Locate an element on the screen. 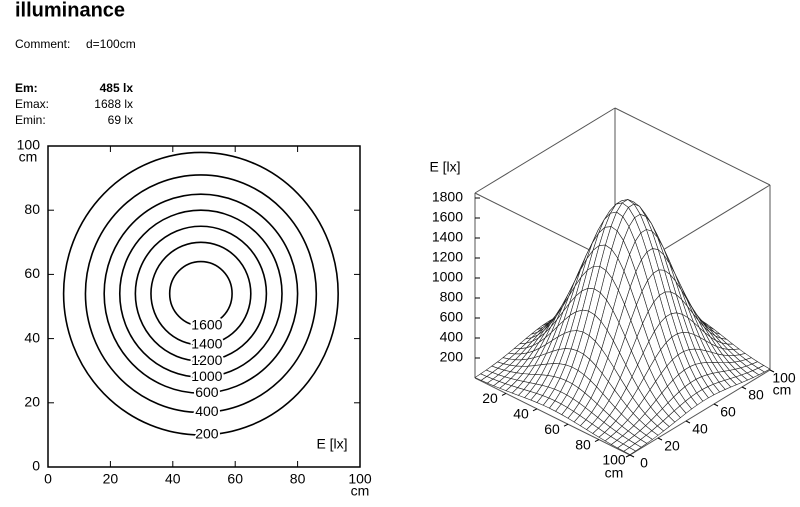  z-tick-label: 1200 is located at coordinates (447, 257).